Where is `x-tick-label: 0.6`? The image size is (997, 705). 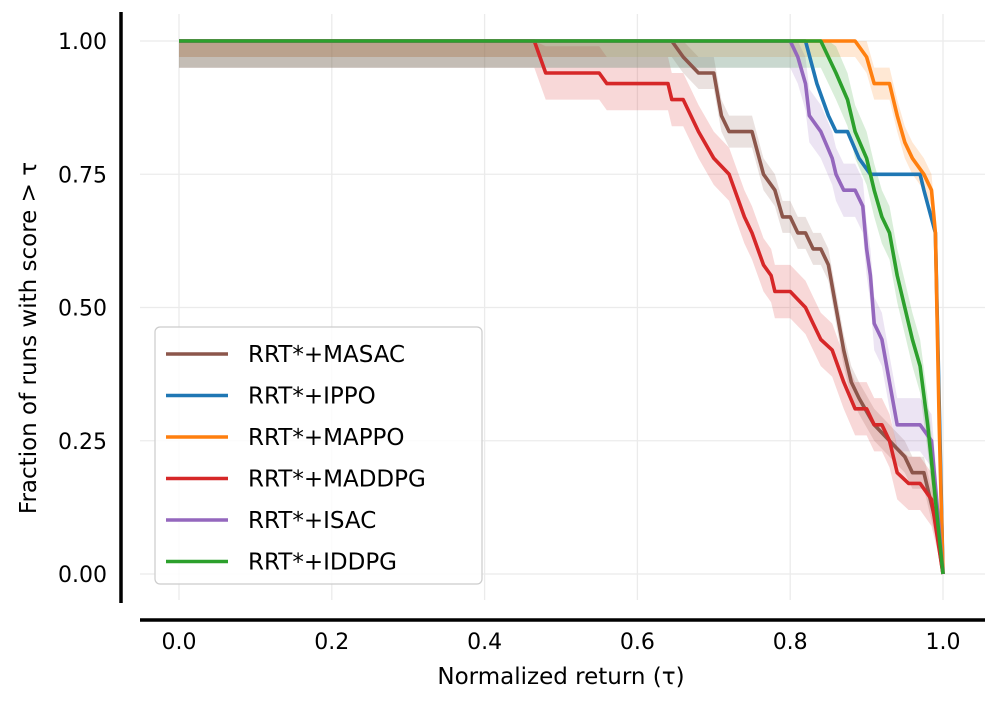
x-tick-label: 0.6 is located at coordinates (637, 642).